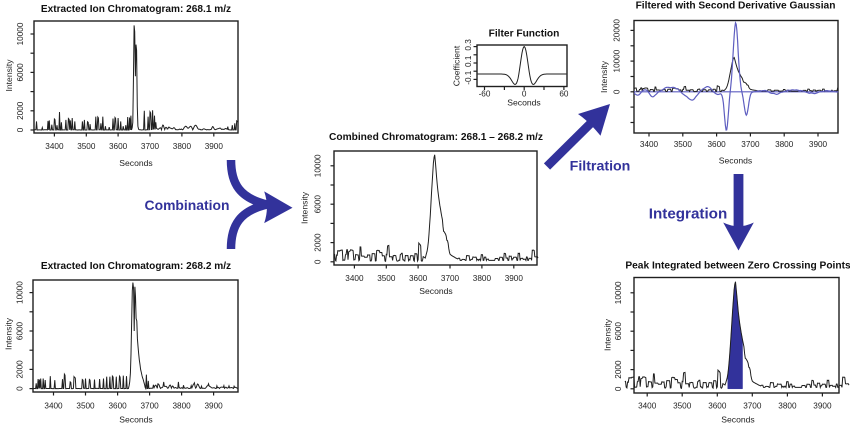  Describe the element at coordinates (736, 6) in the screenshot. I see `svg-text:Filtered with Second Derivativ: Filtered with Second Derivative Gaussian` at that location.